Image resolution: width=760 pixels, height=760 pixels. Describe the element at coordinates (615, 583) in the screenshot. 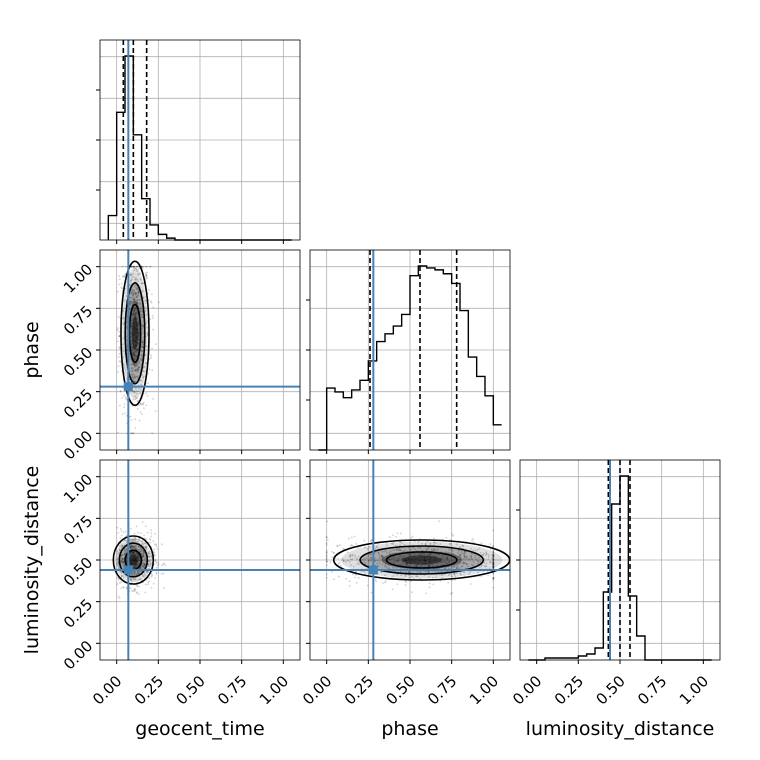

I see `hist-panel-luminosity_distance: 0.00 0.25 0.50 0.75 1.00` at that location.